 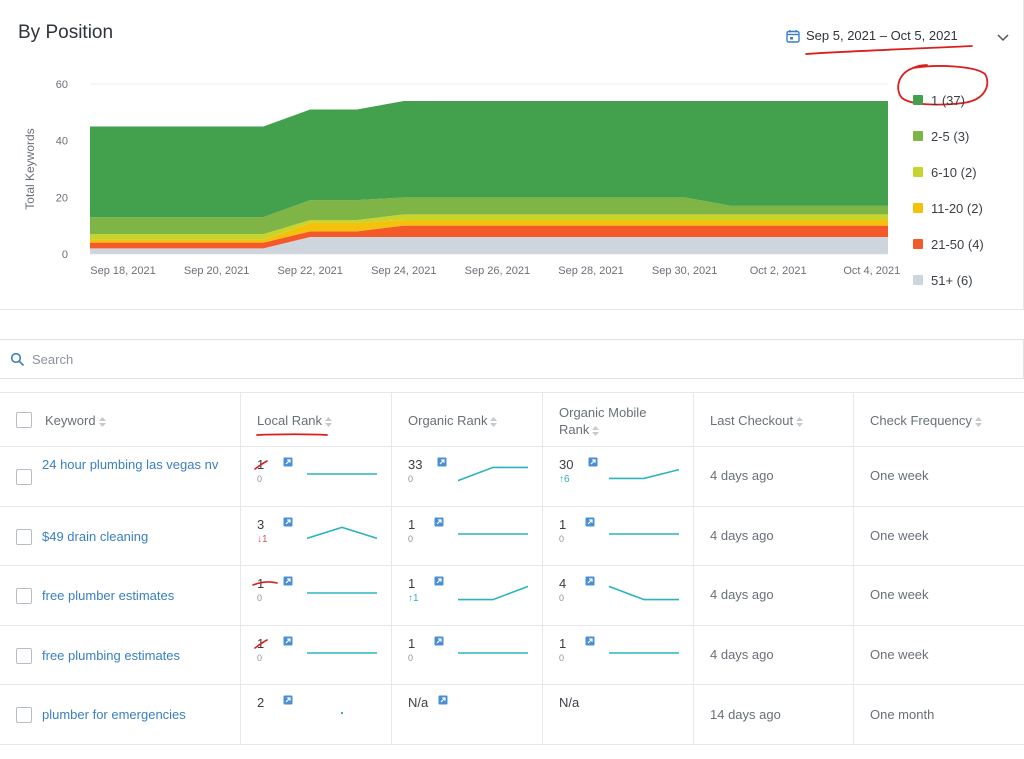 What do you see at coordinates (114, 714) in the screenshot?
I see `keyword-link: plumber for emergencies` at bounding box center [114, 714].